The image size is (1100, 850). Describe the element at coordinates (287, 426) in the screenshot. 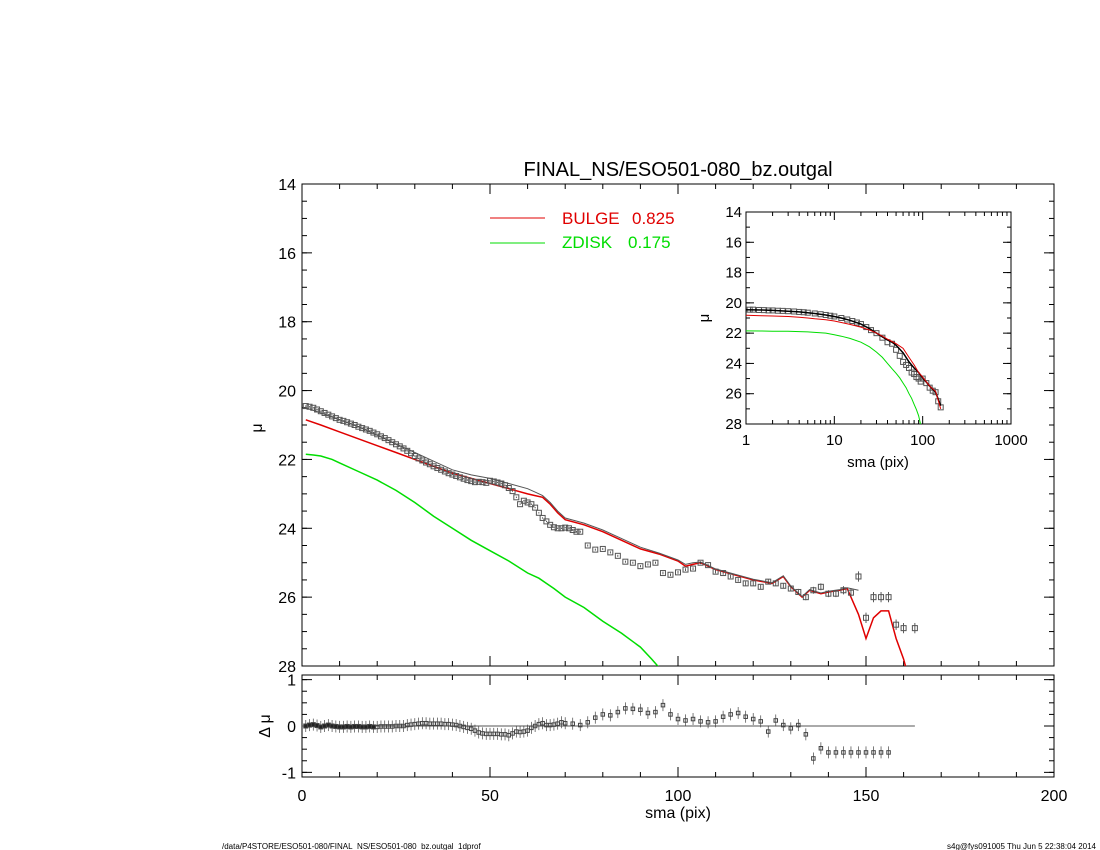

I see `main-y-tick-labels: 14 16 18 20 22 24 26 28` at that location.